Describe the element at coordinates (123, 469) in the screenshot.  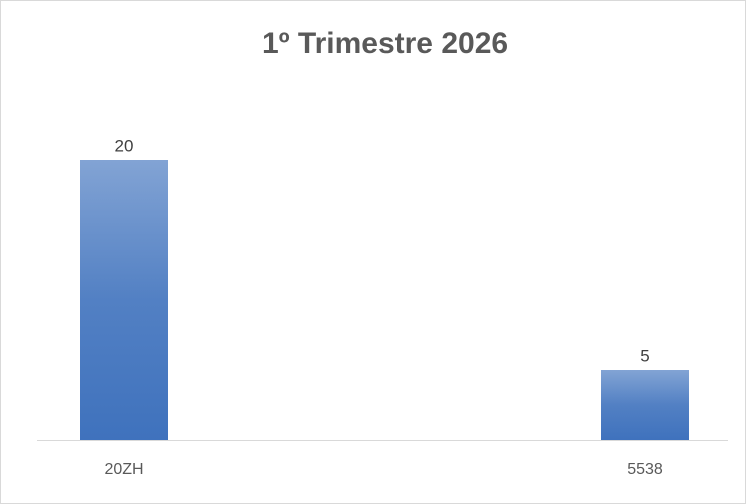
I see `x-tick-label: 20ZH` at that location.